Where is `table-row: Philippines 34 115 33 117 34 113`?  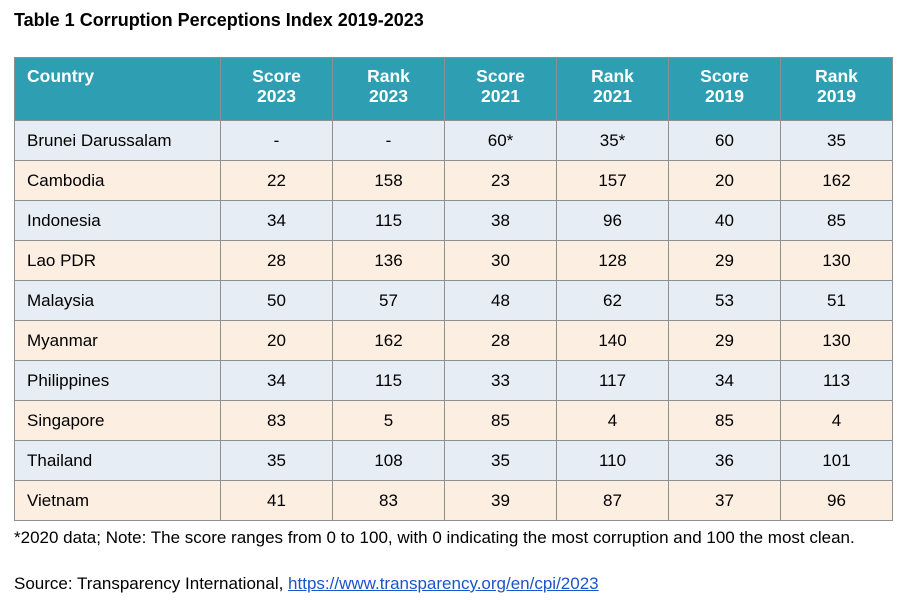
table-row: Philippines 34 115 33 117 34 113 is located at coordinates (453, 380).